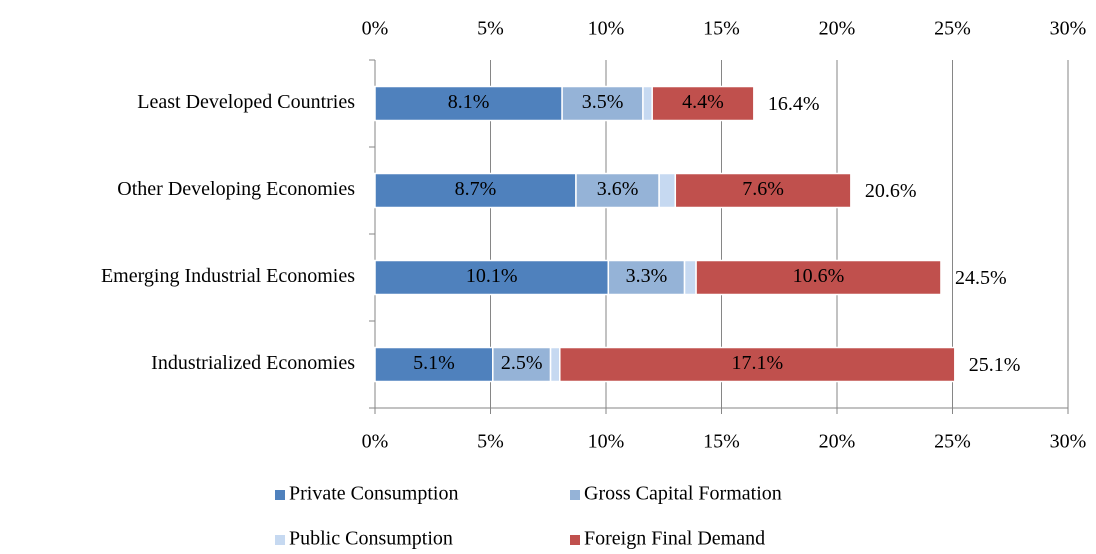  What do you see at coordinates (1068, 442) in the screenshot?
I see `x-tick-label: 30%` at bounding box center [1068, 442].